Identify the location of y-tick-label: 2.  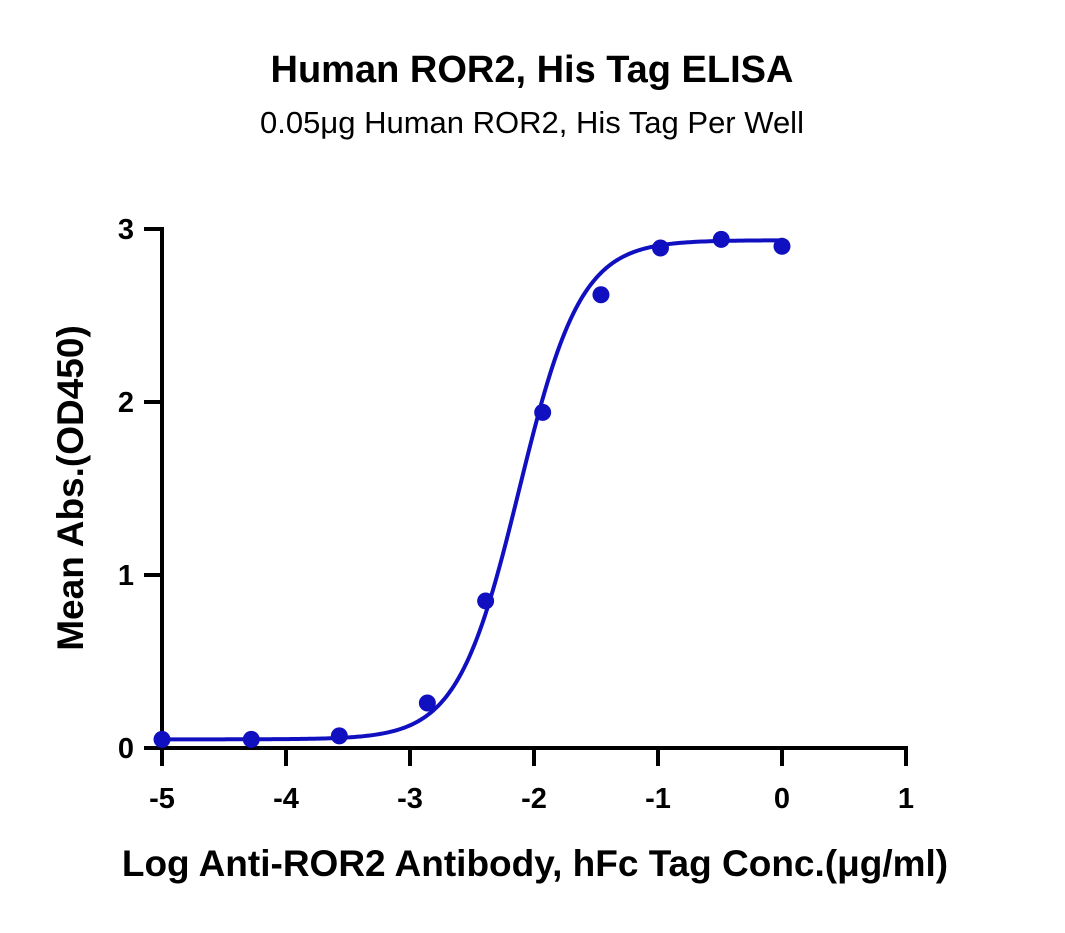
(126, 403).